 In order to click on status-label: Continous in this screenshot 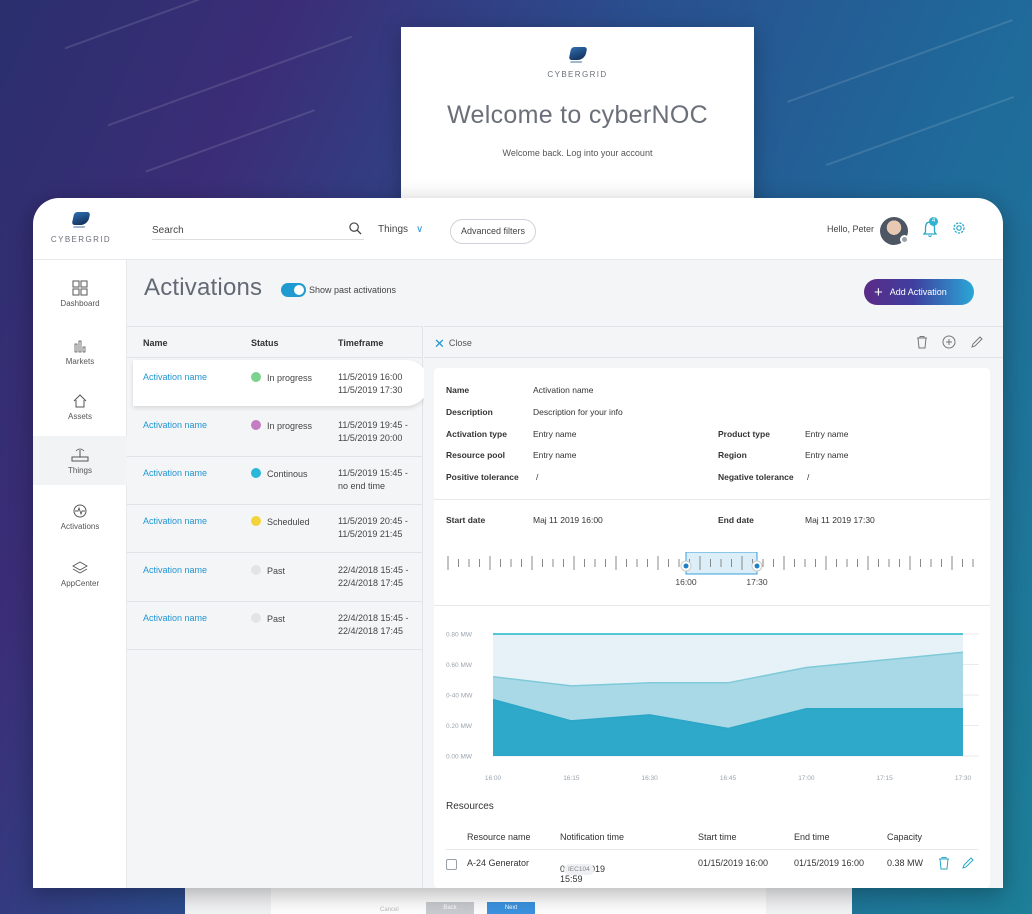, I will do `click(287, 474)`.